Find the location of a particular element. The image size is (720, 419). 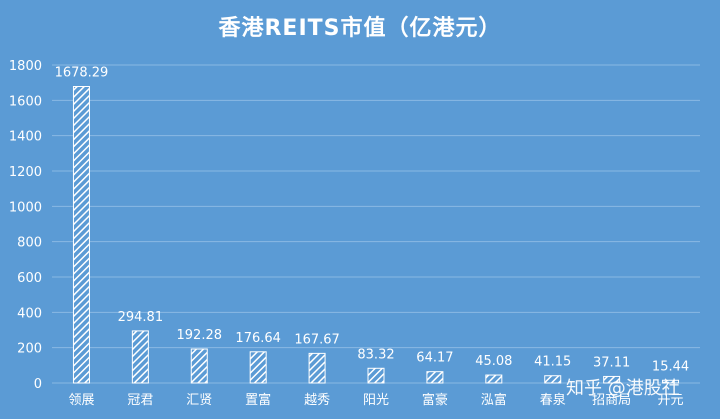

y-tick-label: 1200 is located at coordinates (25, 172).